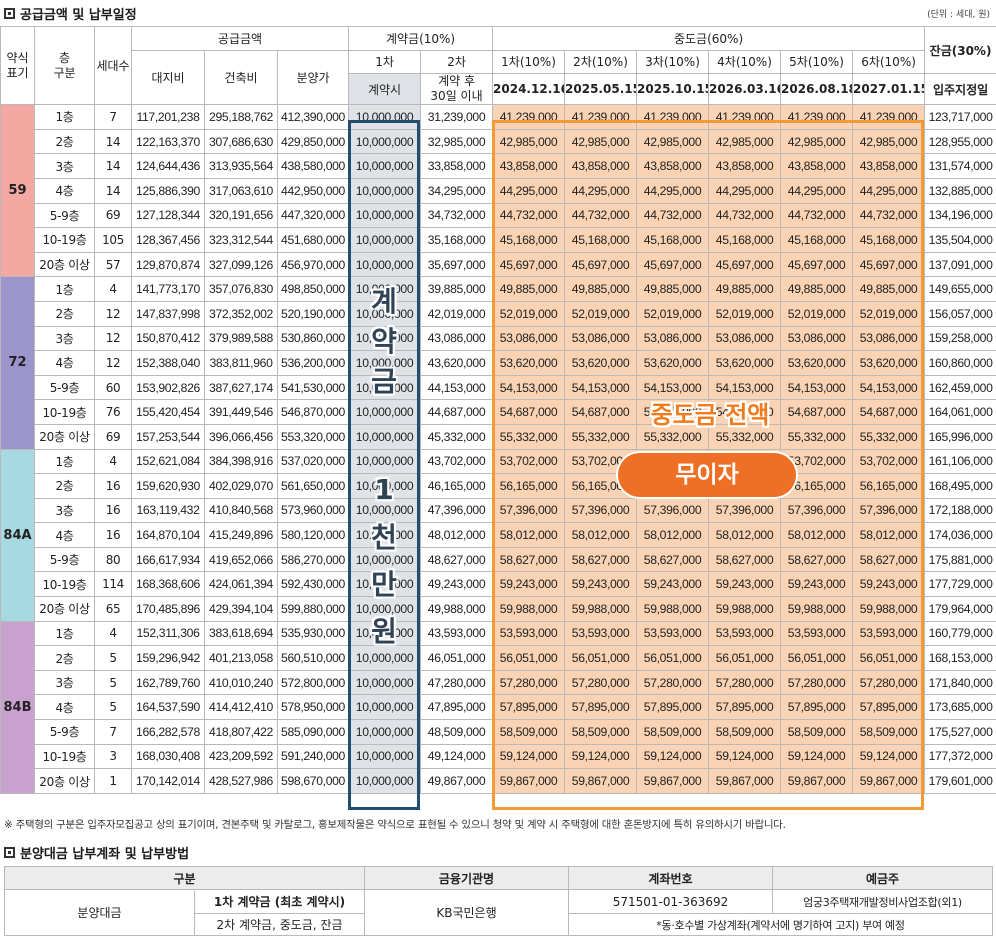  I want to click on land-cost-cell: 141,773,170, so click(168, 289).